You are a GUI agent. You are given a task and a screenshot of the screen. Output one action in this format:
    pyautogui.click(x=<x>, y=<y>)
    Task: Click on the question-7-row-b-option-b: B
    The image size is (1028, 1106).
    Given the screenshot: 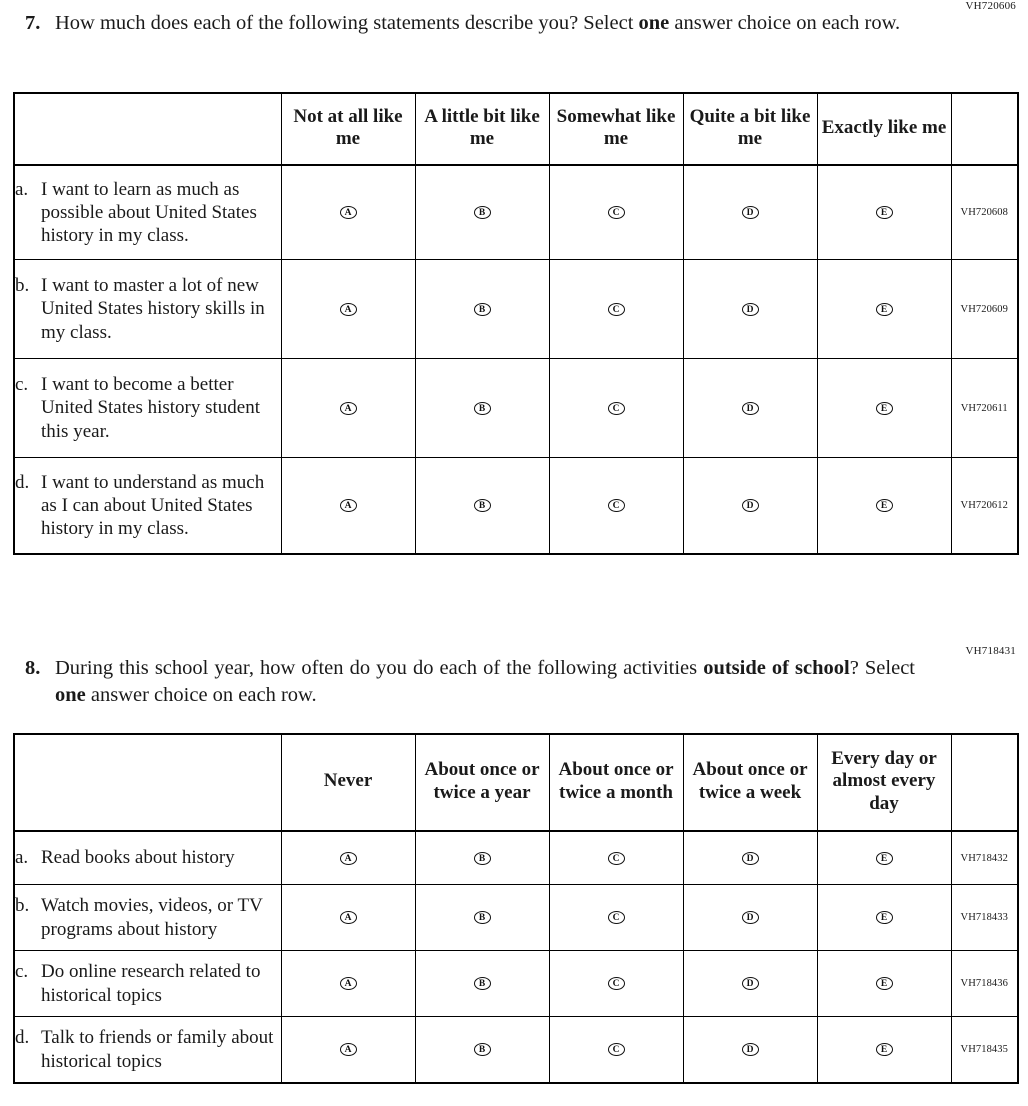 What is the action you would take?
    pyautogui.click(x=482, y=309)
    